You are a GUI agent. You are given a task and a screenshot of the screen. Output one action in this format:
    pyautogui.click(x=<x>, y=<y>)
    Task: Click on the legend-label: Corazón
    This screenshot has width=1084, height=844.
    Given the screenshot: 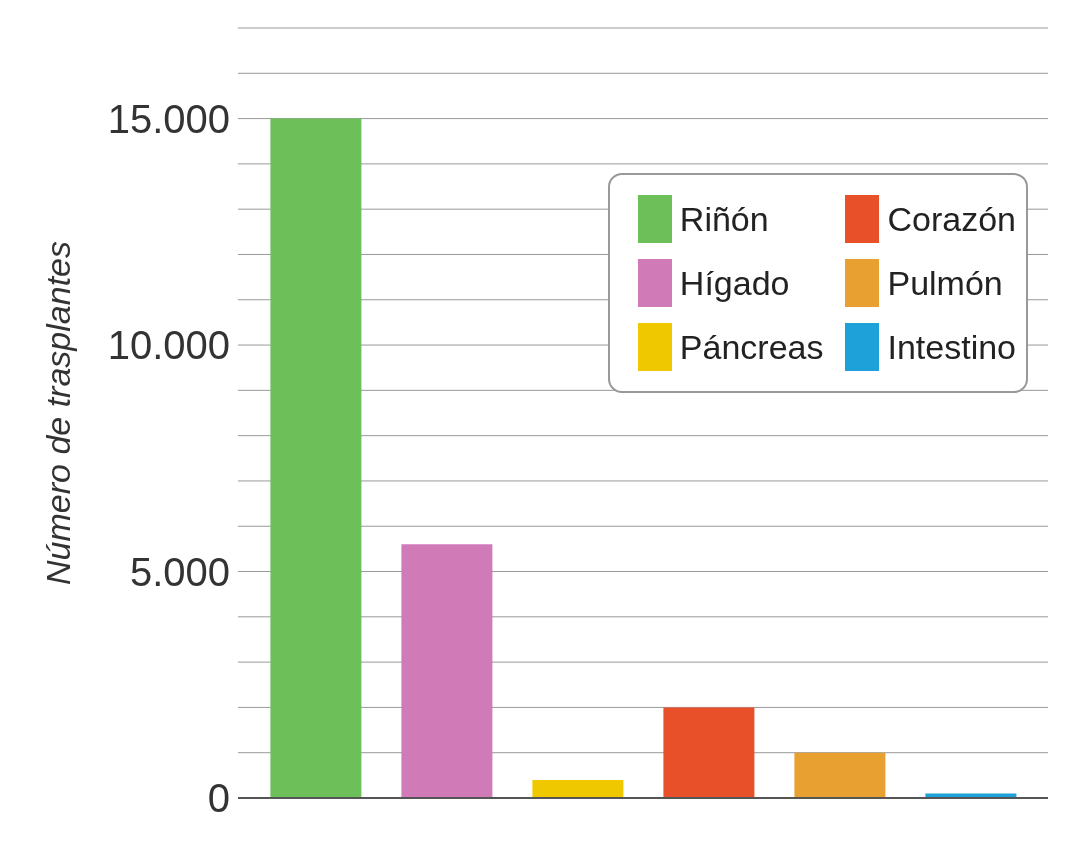 What is the action you would take?
    pyautogui.click(x=951, y=219)
    